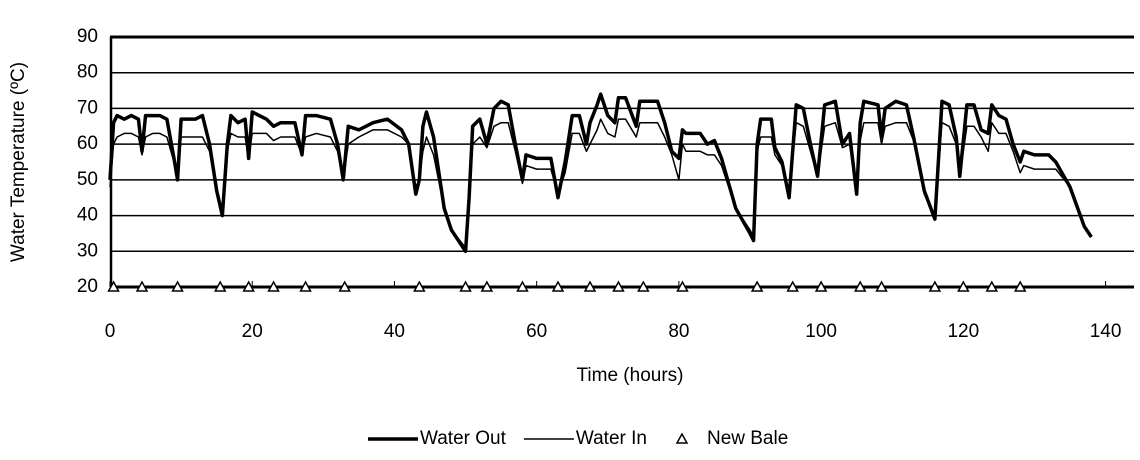  What do you see at coordinates (87, 179) in the screenshot?
I see `y-tick-label: 50` at bounding box center [87, 179].